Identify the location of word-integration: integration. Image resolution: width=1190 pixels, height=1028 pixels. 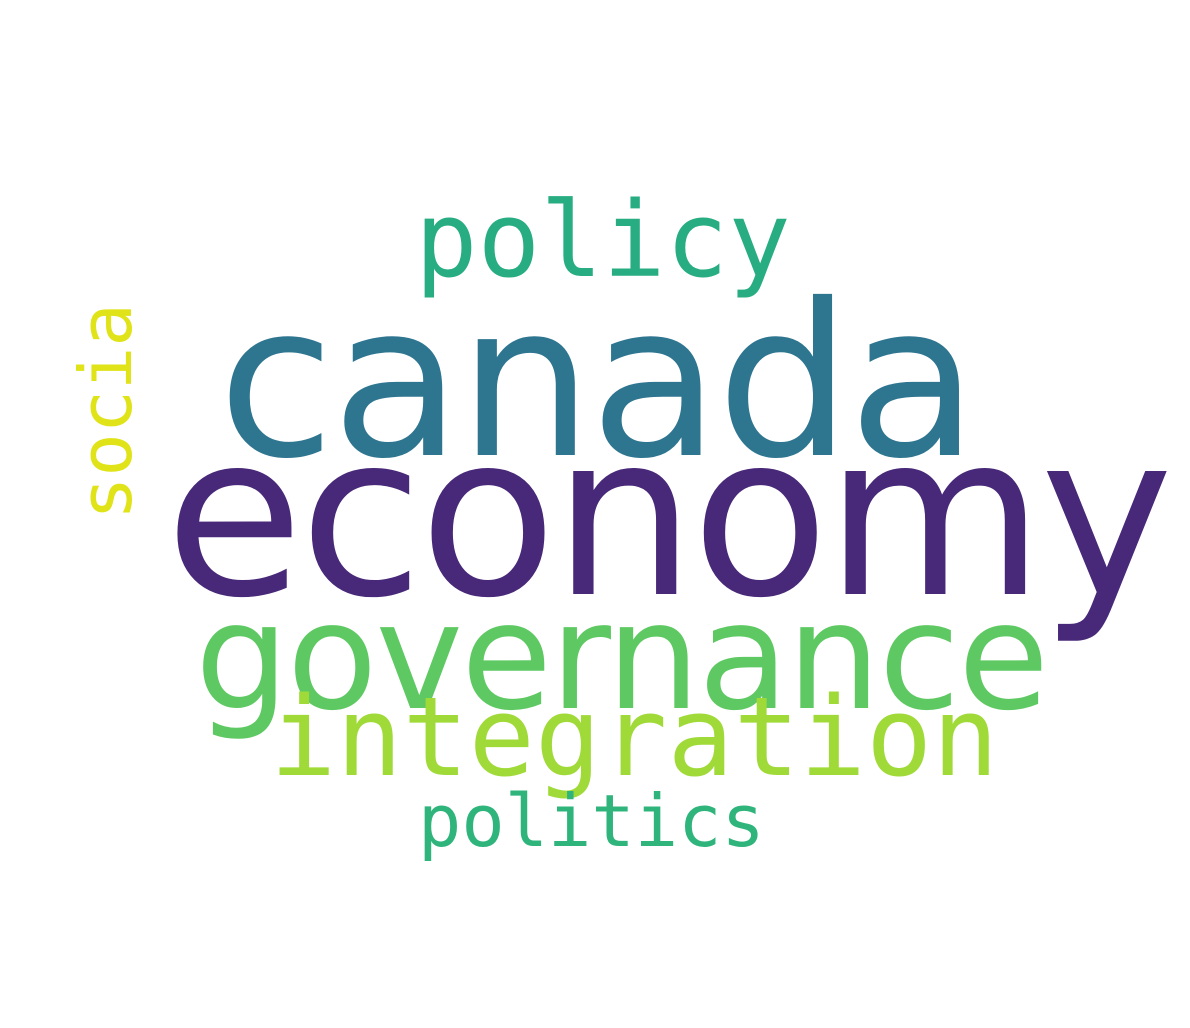
(634, 737).